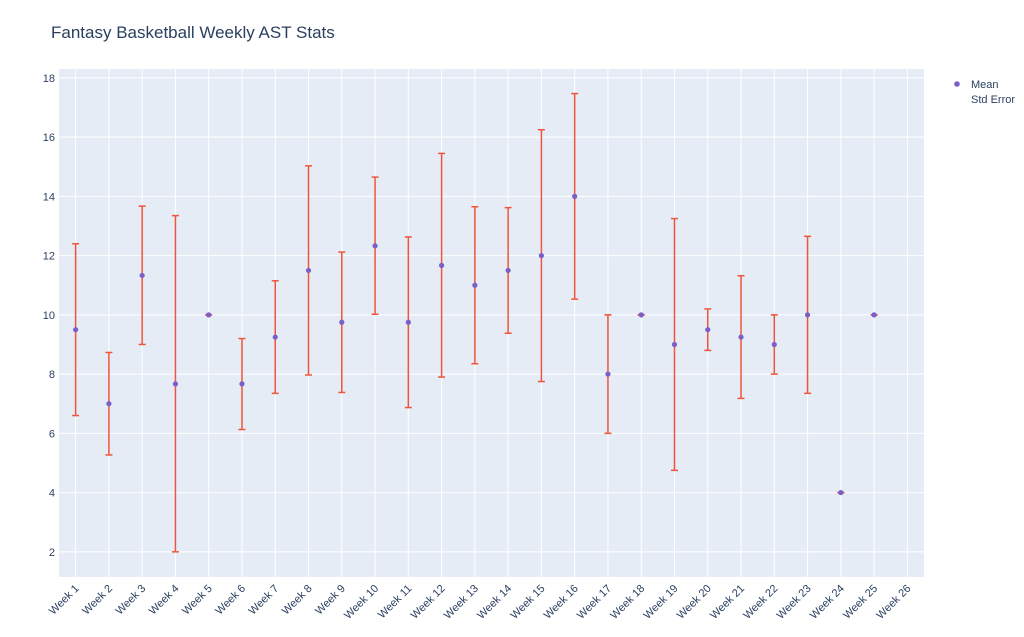 This screenshot has height=637, width=1024. I want to click on x-tick-label: Week 16, so click(561, 602).